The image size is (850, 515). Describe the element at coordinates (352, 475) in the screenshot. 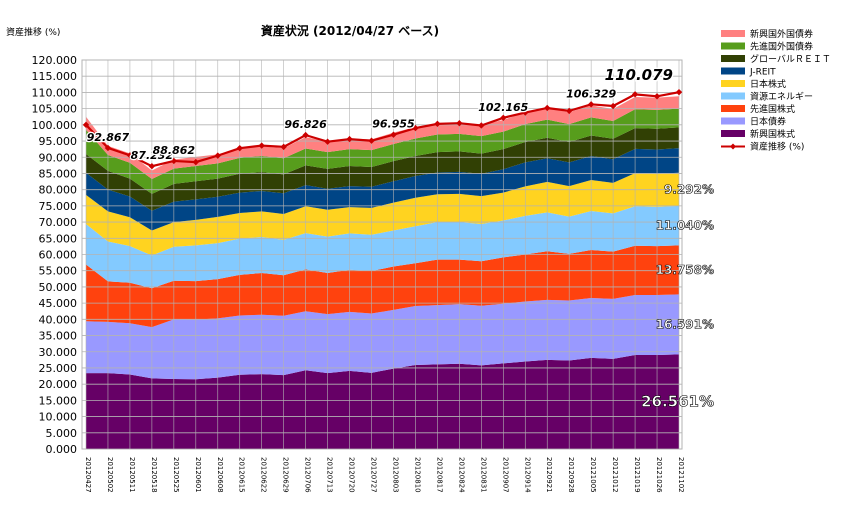

I see `x-tick-label: 20120720` at that location.